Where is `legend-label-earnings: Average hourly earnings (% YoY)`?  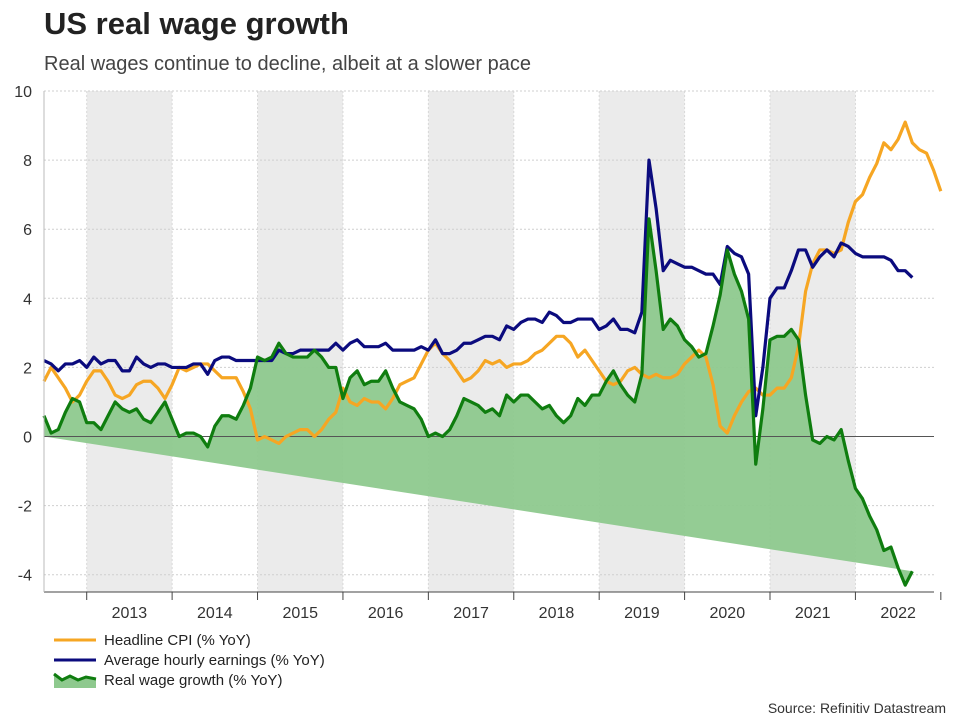 legend-label-earnings: Average hourly earnings (% YoY) is located at coordinates (214, 660).